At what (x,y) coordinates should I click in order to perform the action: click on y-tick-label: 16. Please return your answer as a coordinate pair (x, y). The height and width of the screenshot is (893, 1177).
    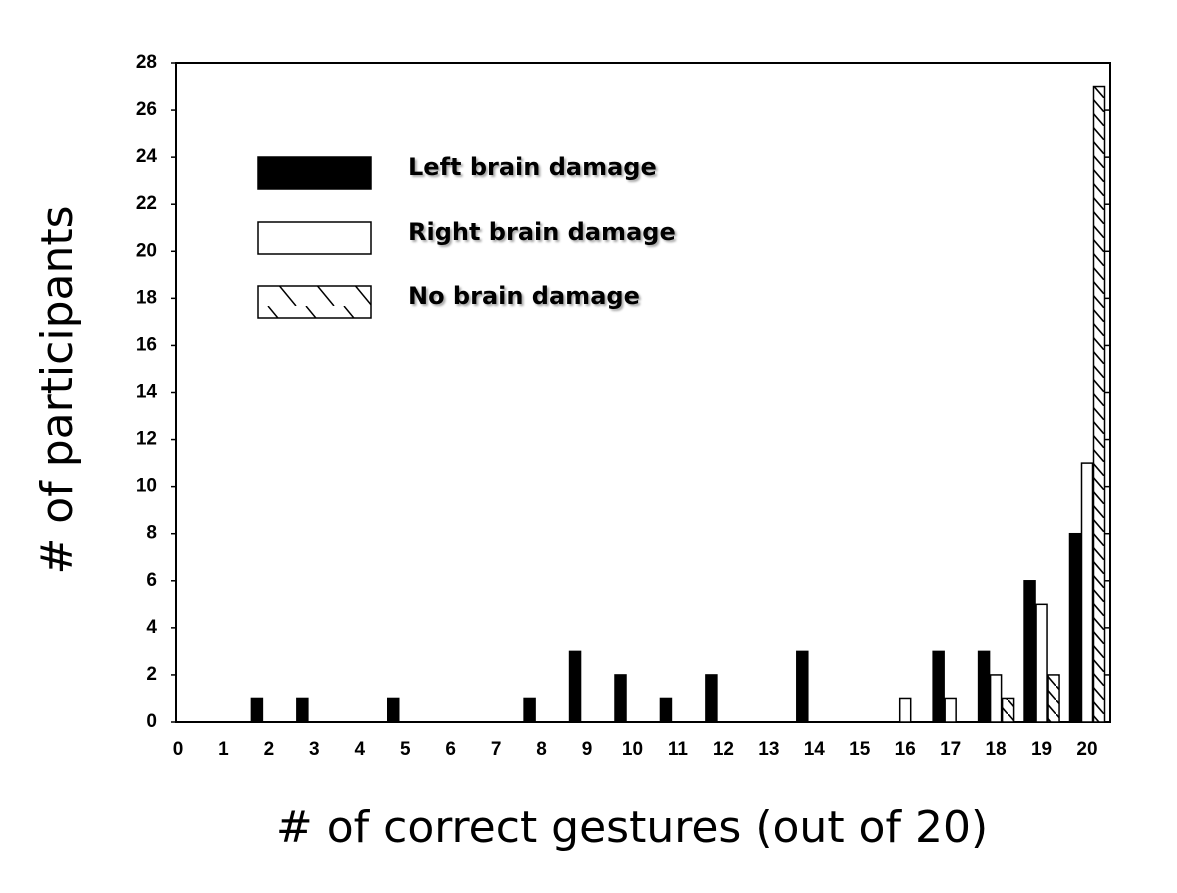
    Looking at the image, I should click on (146, 344).